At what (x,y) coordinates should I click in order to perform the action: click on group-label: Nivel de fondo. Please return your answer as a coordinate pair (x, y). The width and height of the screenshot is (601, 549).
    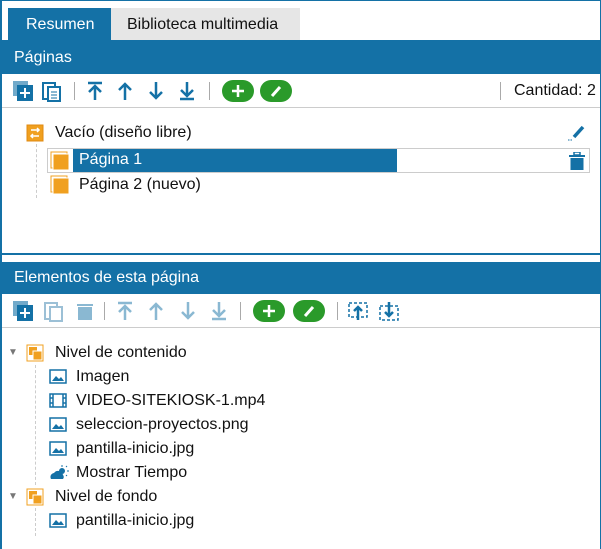
    Looking at the image, I should click on (106, 496).